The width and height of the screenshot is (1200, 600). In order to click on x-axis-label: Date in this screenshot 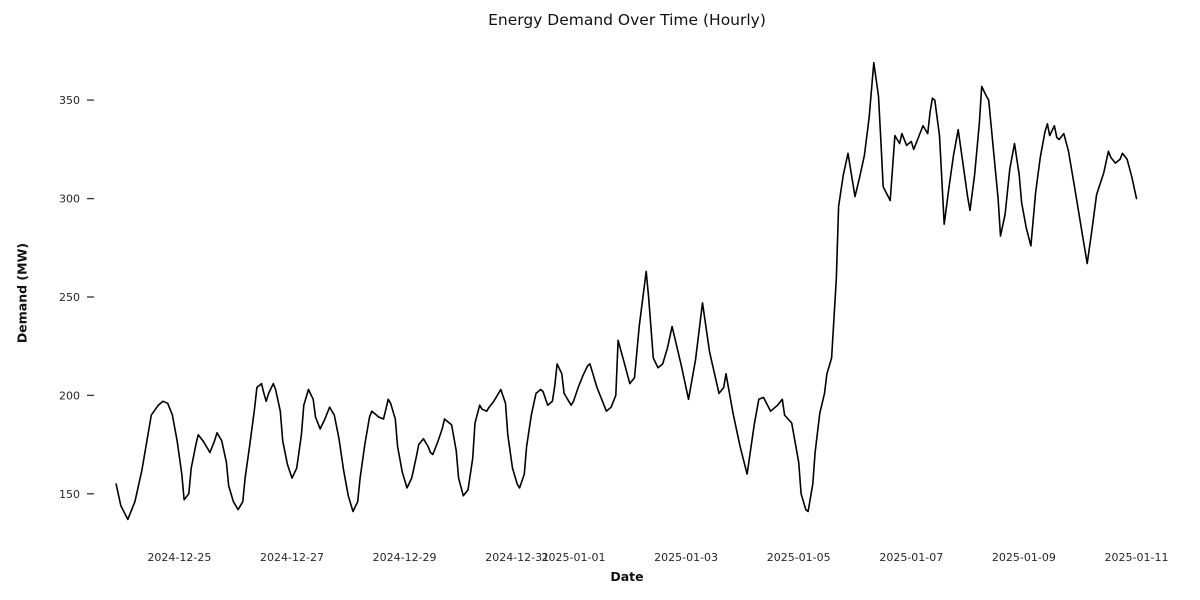, I will do `click(627, 576)`.